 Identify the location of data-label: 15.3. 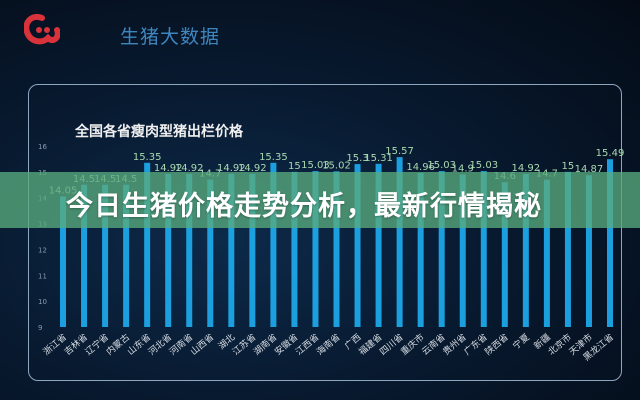
(357, 158).